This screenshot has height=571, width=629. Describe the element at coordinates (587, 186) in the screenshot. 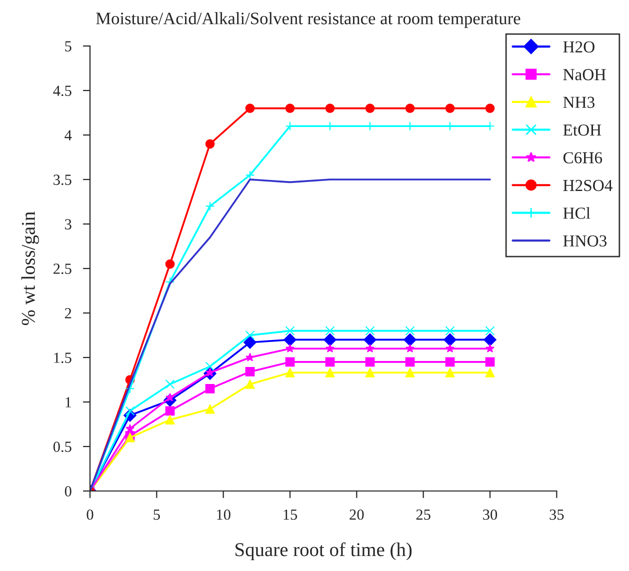

I see `legend-label: H2SO4` at that location.